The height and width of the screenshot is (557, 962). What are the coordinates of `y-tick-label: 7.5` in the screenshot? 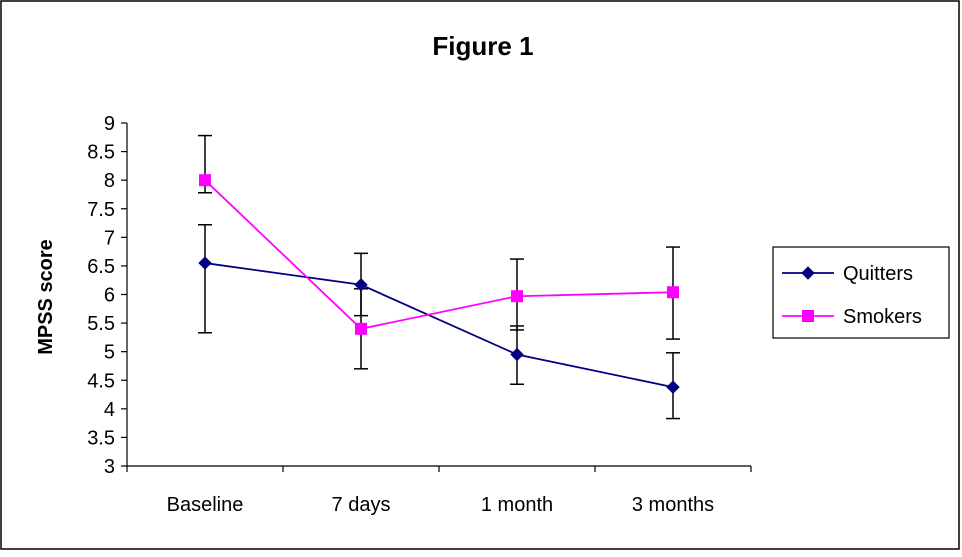 It's located at (101, 210).